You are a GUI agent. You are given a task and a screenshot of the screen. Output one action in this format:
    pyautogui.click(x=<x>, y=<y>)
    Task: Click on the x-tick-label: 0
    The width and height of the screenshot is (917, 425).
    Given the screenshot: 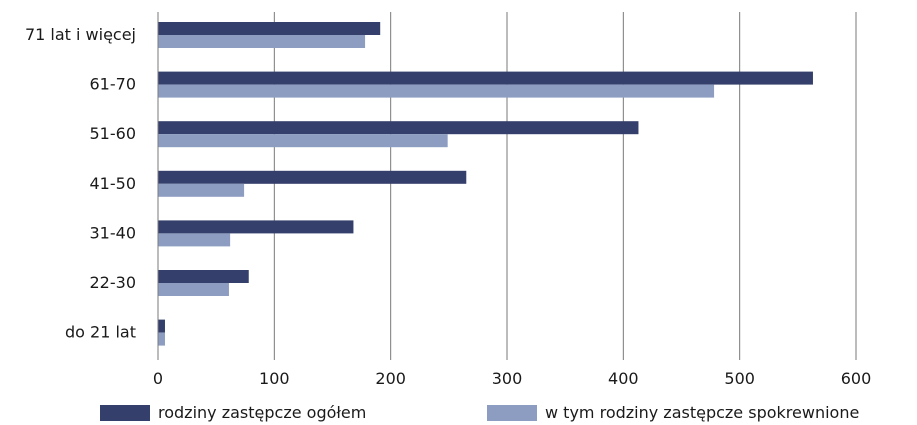 What is the action you would take?
    pyautogui.click(x=158, y=378)
    